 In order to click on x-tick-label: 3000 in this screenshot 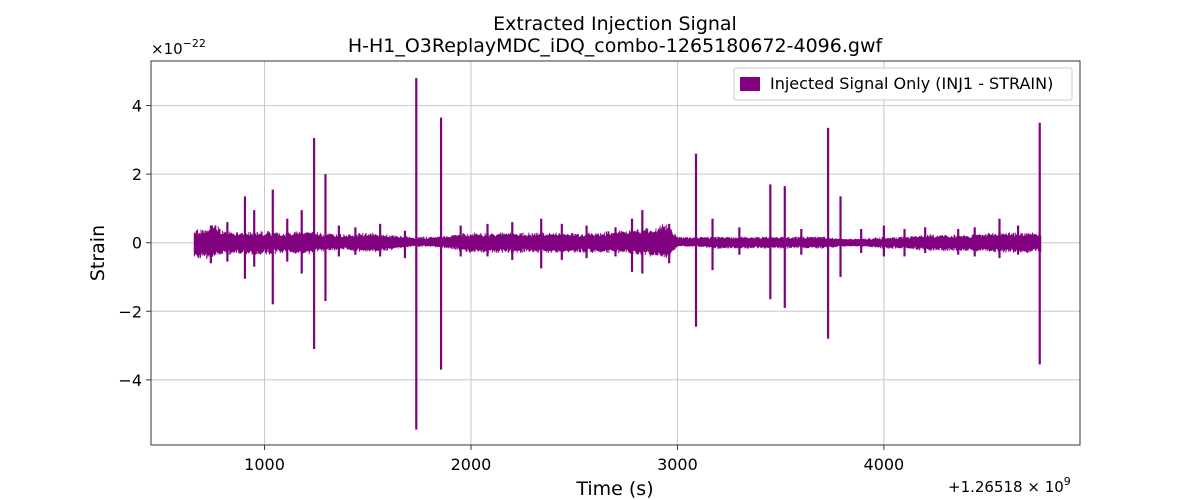, I will do `click(677, 464)`.